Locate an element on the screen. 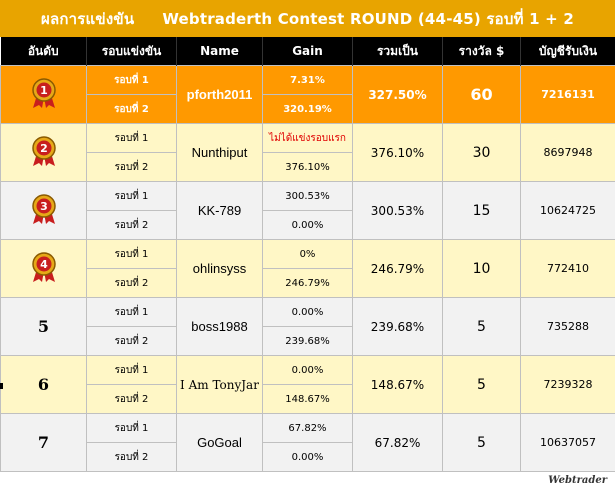 This screenshot has height=488, width=615. header-account: บัญชีรับเงิน is located at coordinates (567, 51).